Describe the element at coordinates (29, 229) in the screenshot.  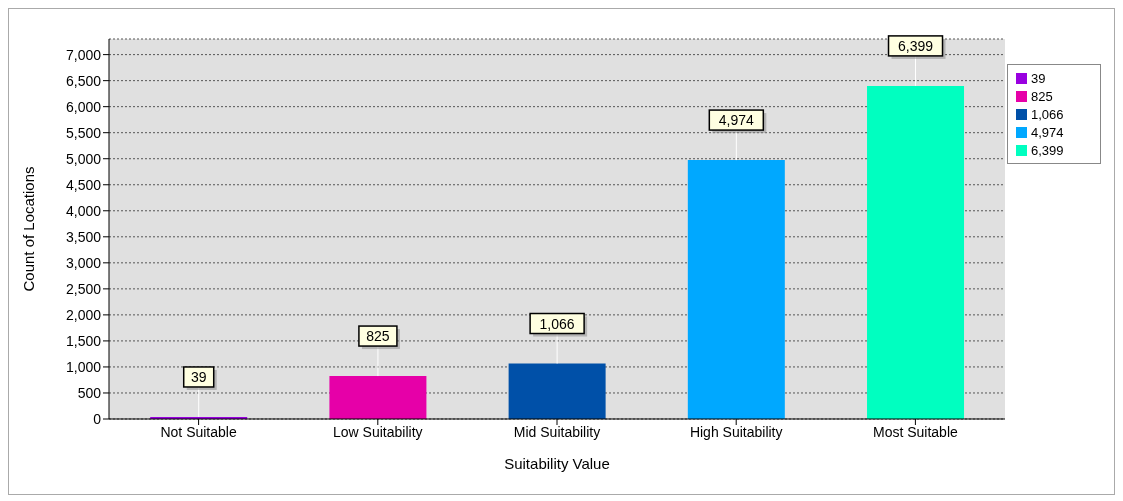
I see `y-axis-title: Count of Locations` at that location.